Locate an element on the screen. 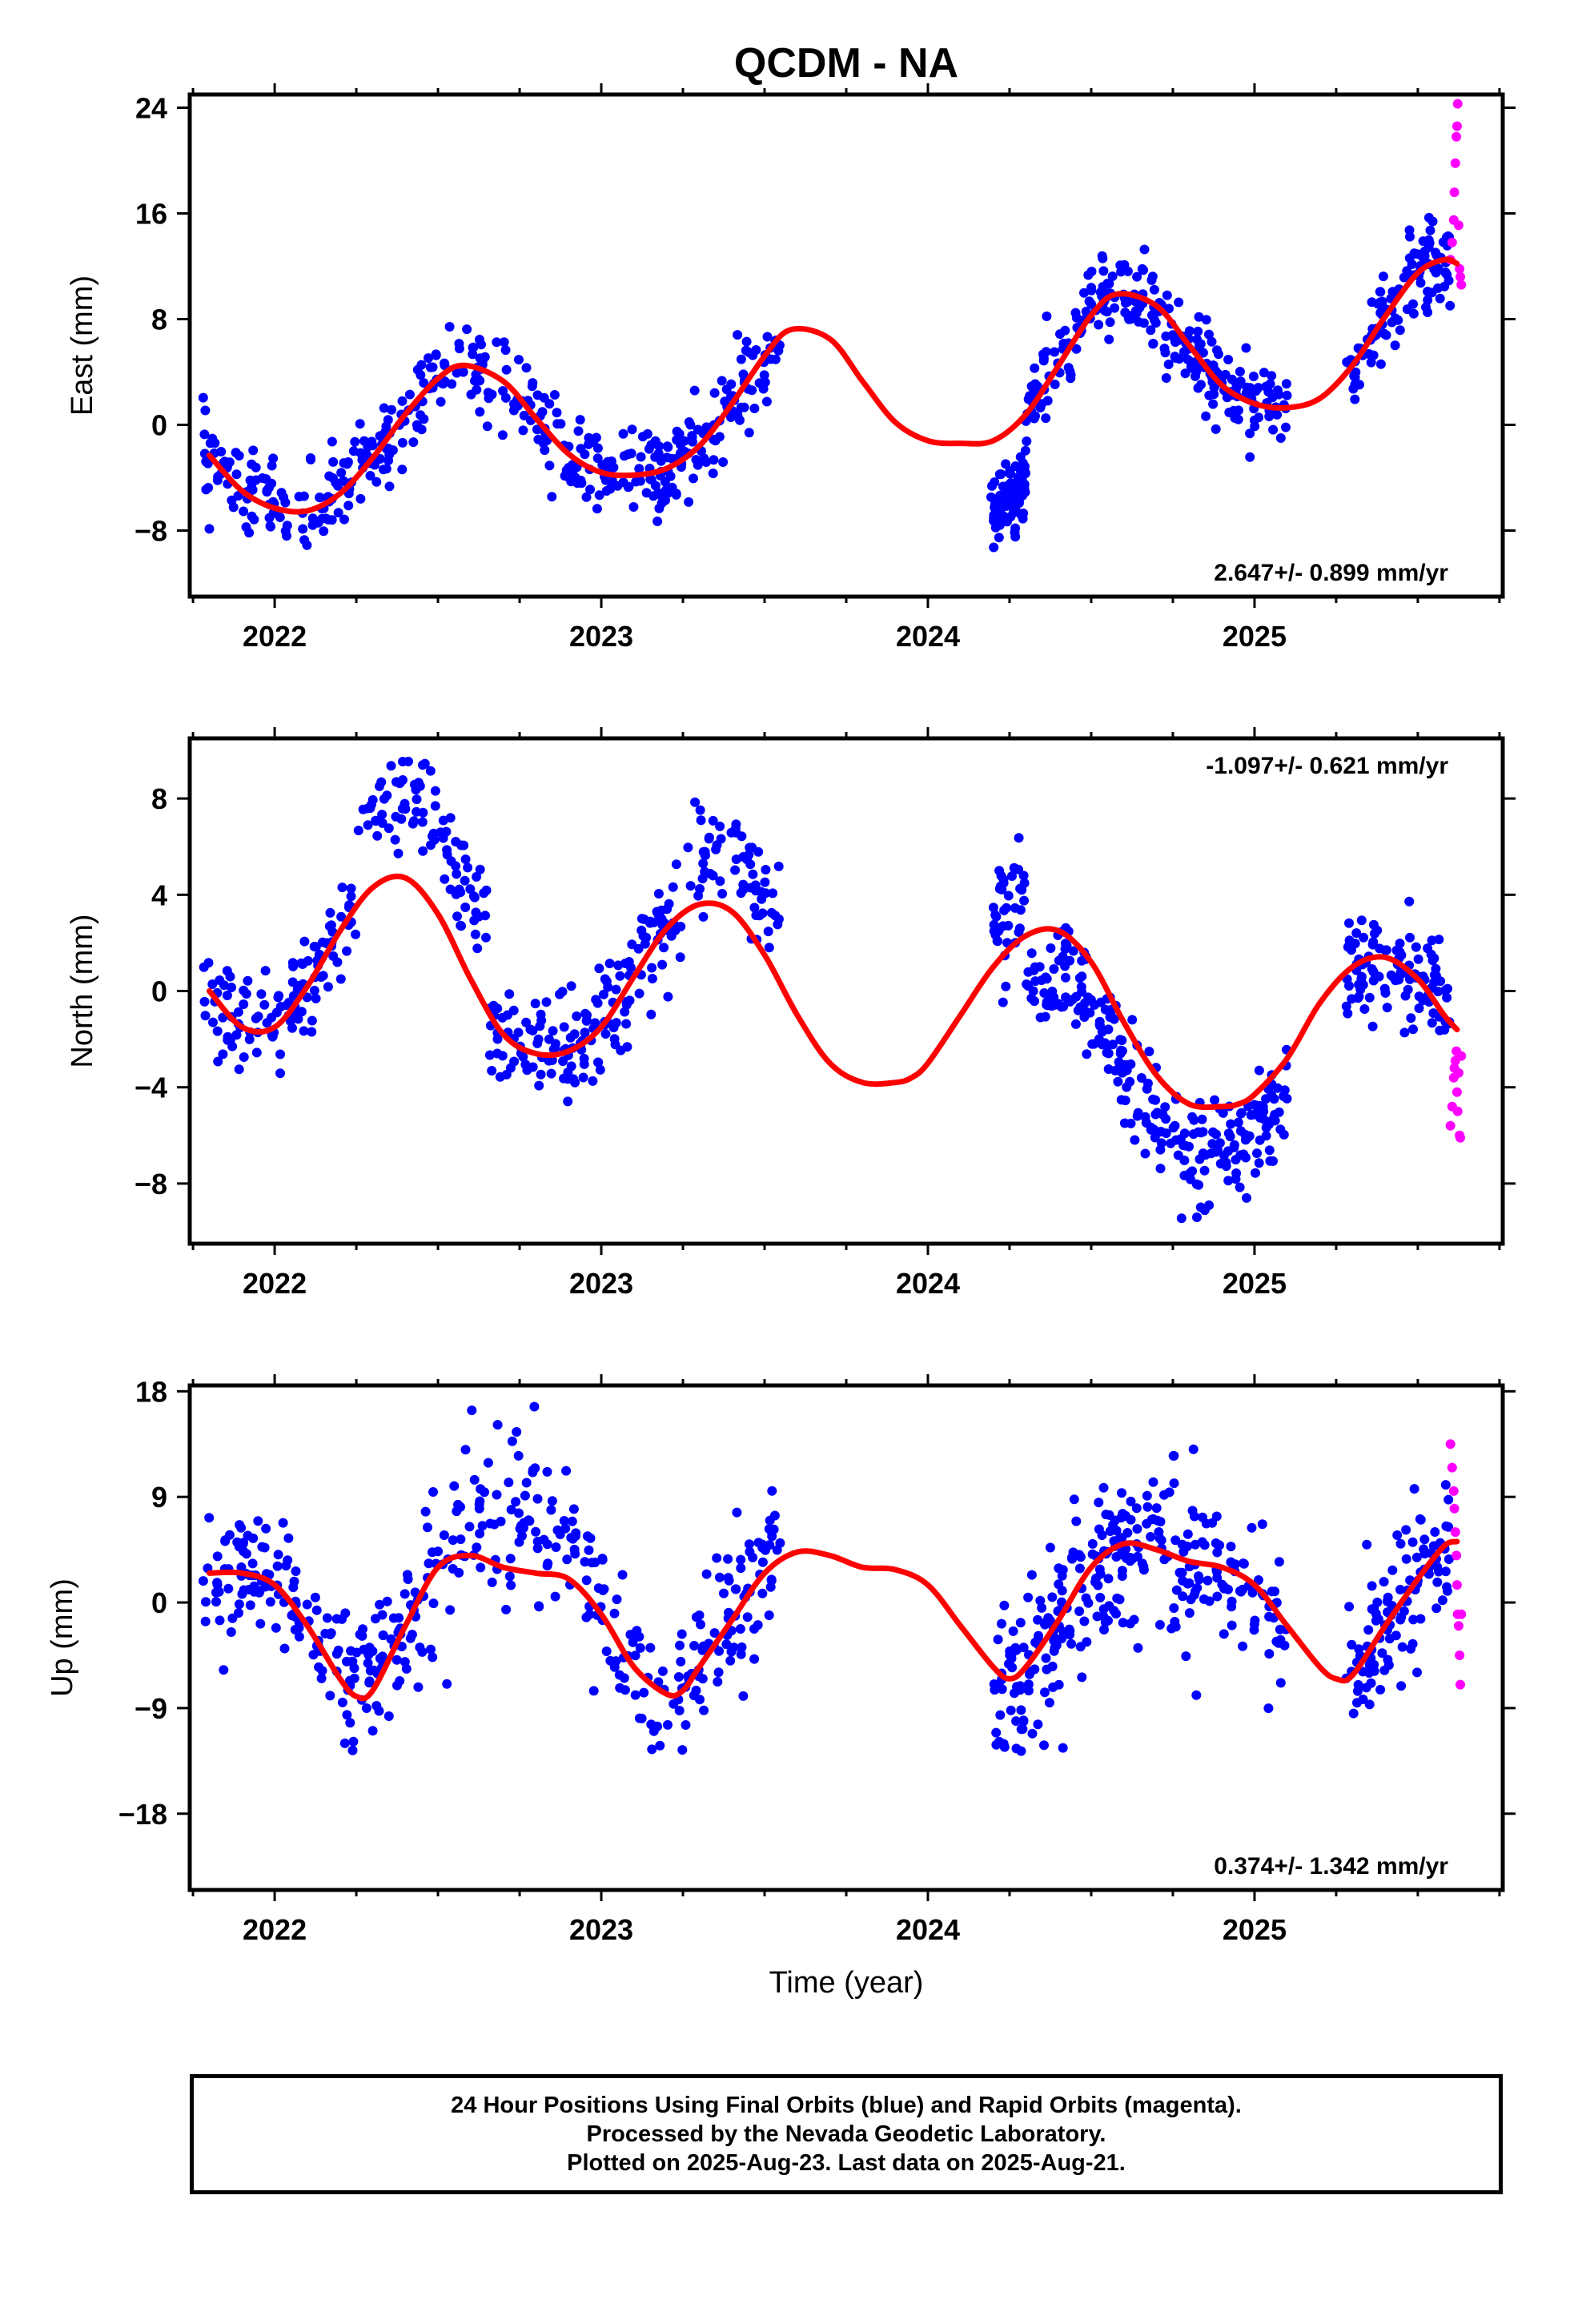  final-orbits-series is located at coordinates (826, 1578).